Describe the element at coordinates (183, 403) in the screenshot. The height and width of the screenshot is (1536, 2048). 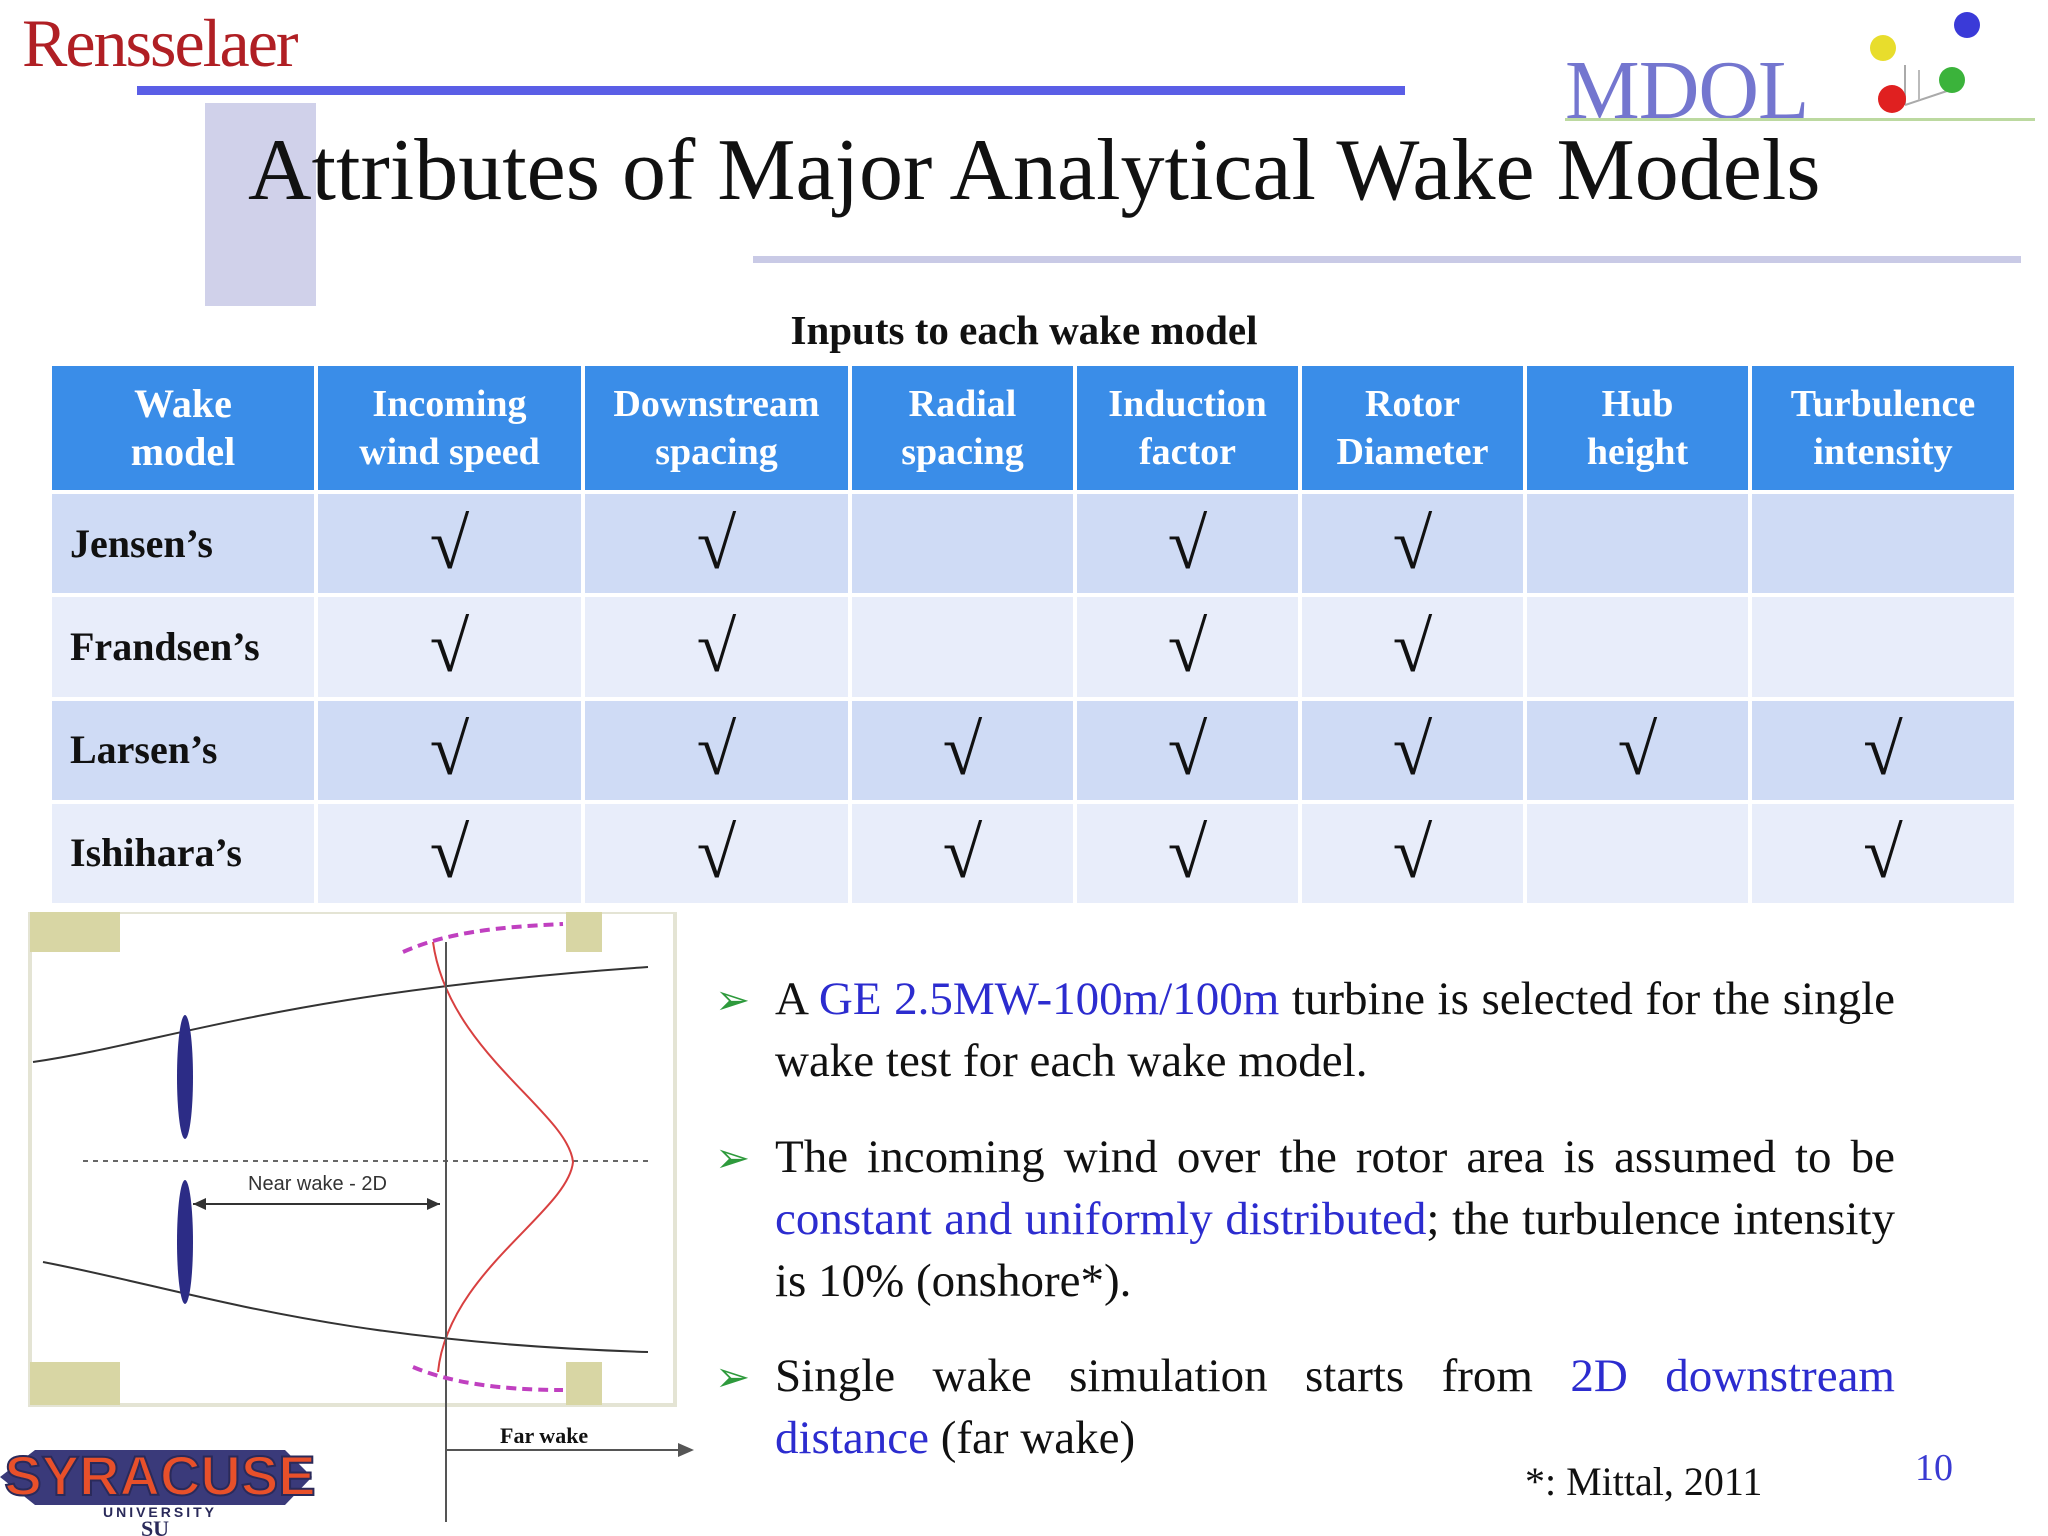
I see `column-header-line: Wake` at that location.